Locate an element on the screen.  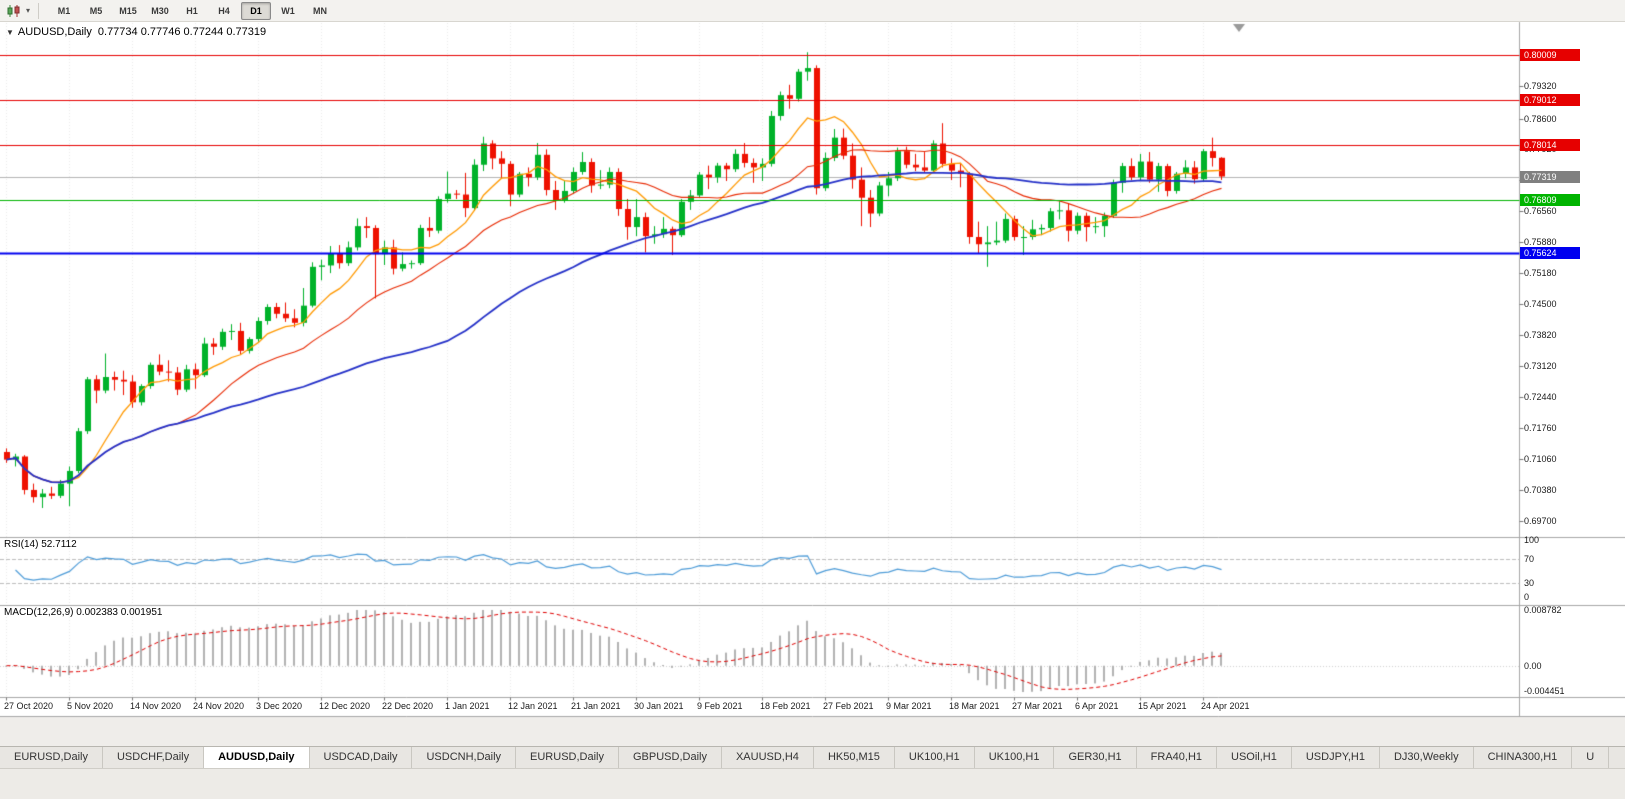
chart-tab-usdcnh-daily: USDCNH,Daily is located at coordinates (464, 757).